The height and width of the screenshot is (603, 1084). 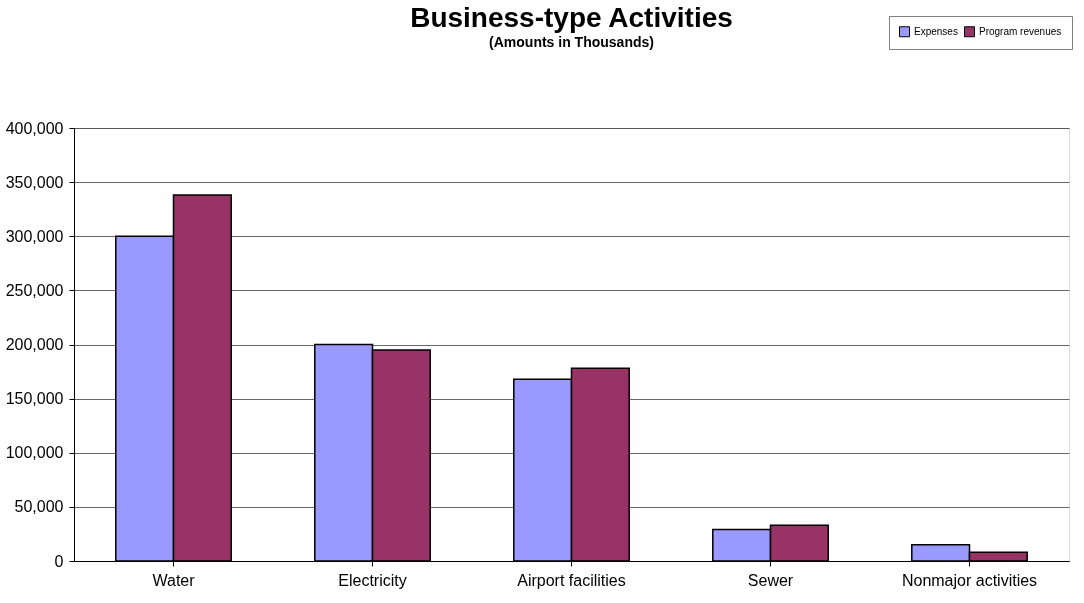 I want to click on y-tick-label: 200,000, so click(x=34, y=344).